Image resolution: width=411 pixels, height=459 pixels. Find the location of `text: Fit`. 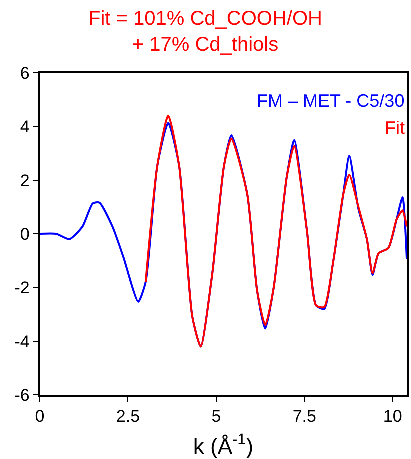

text: Fit is located at coordinates (395, 128).